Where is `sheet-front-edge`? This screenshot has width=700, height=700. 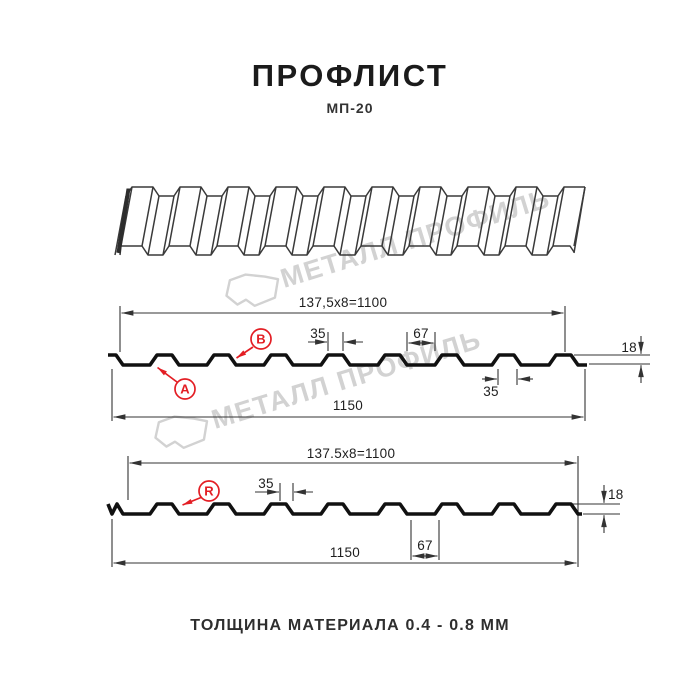
sheet-front-edge is located at coordinates (347, 250).